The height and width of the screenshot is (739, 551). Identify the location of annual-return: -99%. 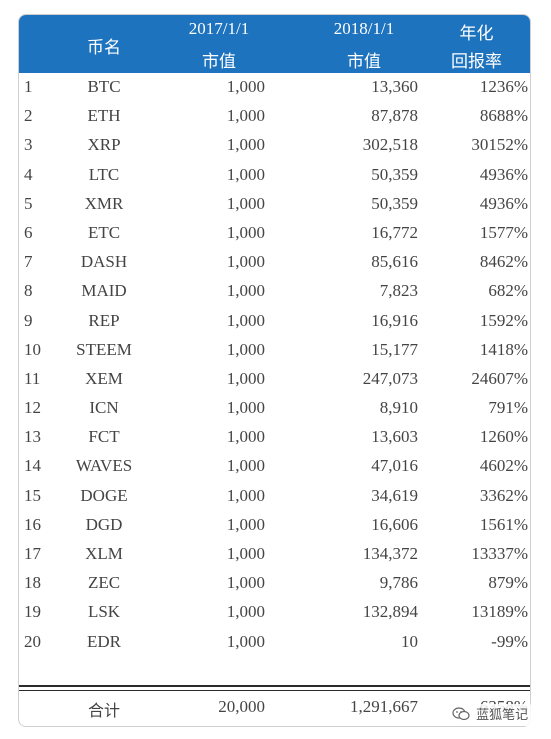
(509, 641).